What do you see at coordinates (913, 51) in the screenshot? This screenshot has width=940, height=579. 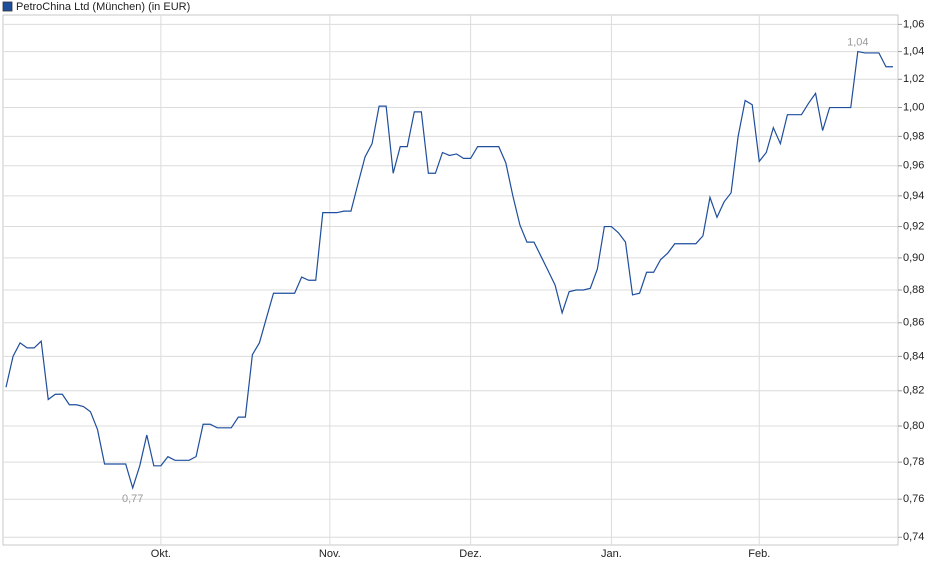 I see `y-tick-label: 1,04` at bounding box center [913, 51].